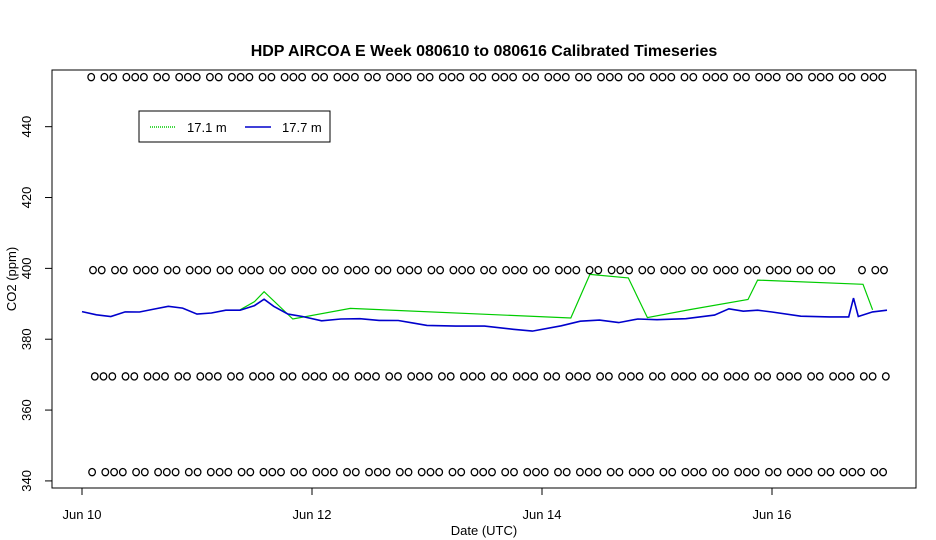  What do you see at coordinates (26, 481) in the screenshot?
I see `y-tick-label: 340` at bounding box center [26, 481].